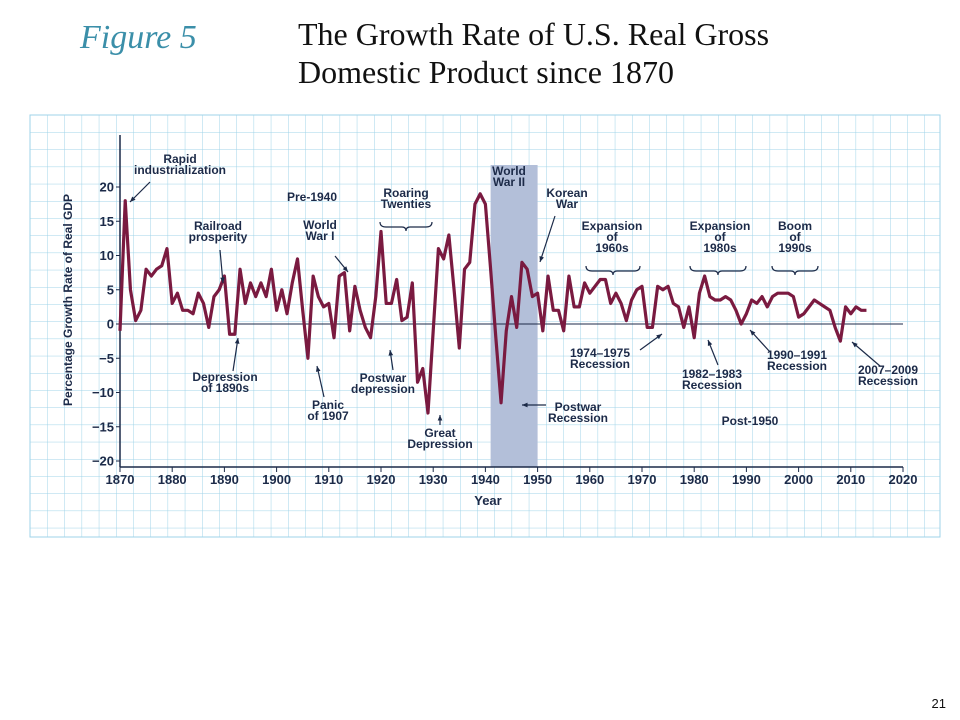  What do you see at coordinates (107, 255) in the screenshot?
I see `y-tick-label: 10` at bounding box center [107, 255].